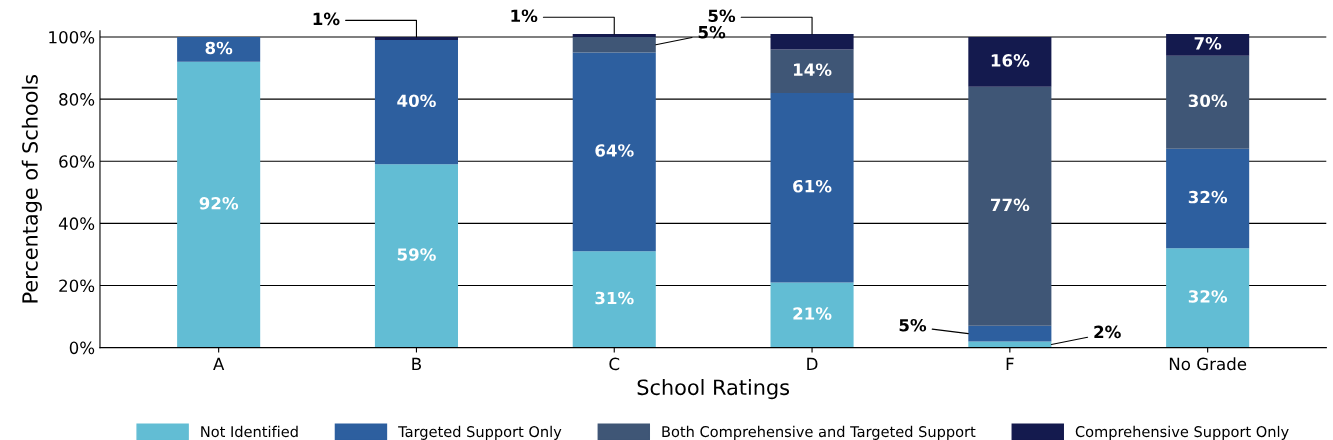  What do you see at coordinates (1107, 332) in the screenshot?
I see `data-label: 2%` at bounding box center [1107, 332].